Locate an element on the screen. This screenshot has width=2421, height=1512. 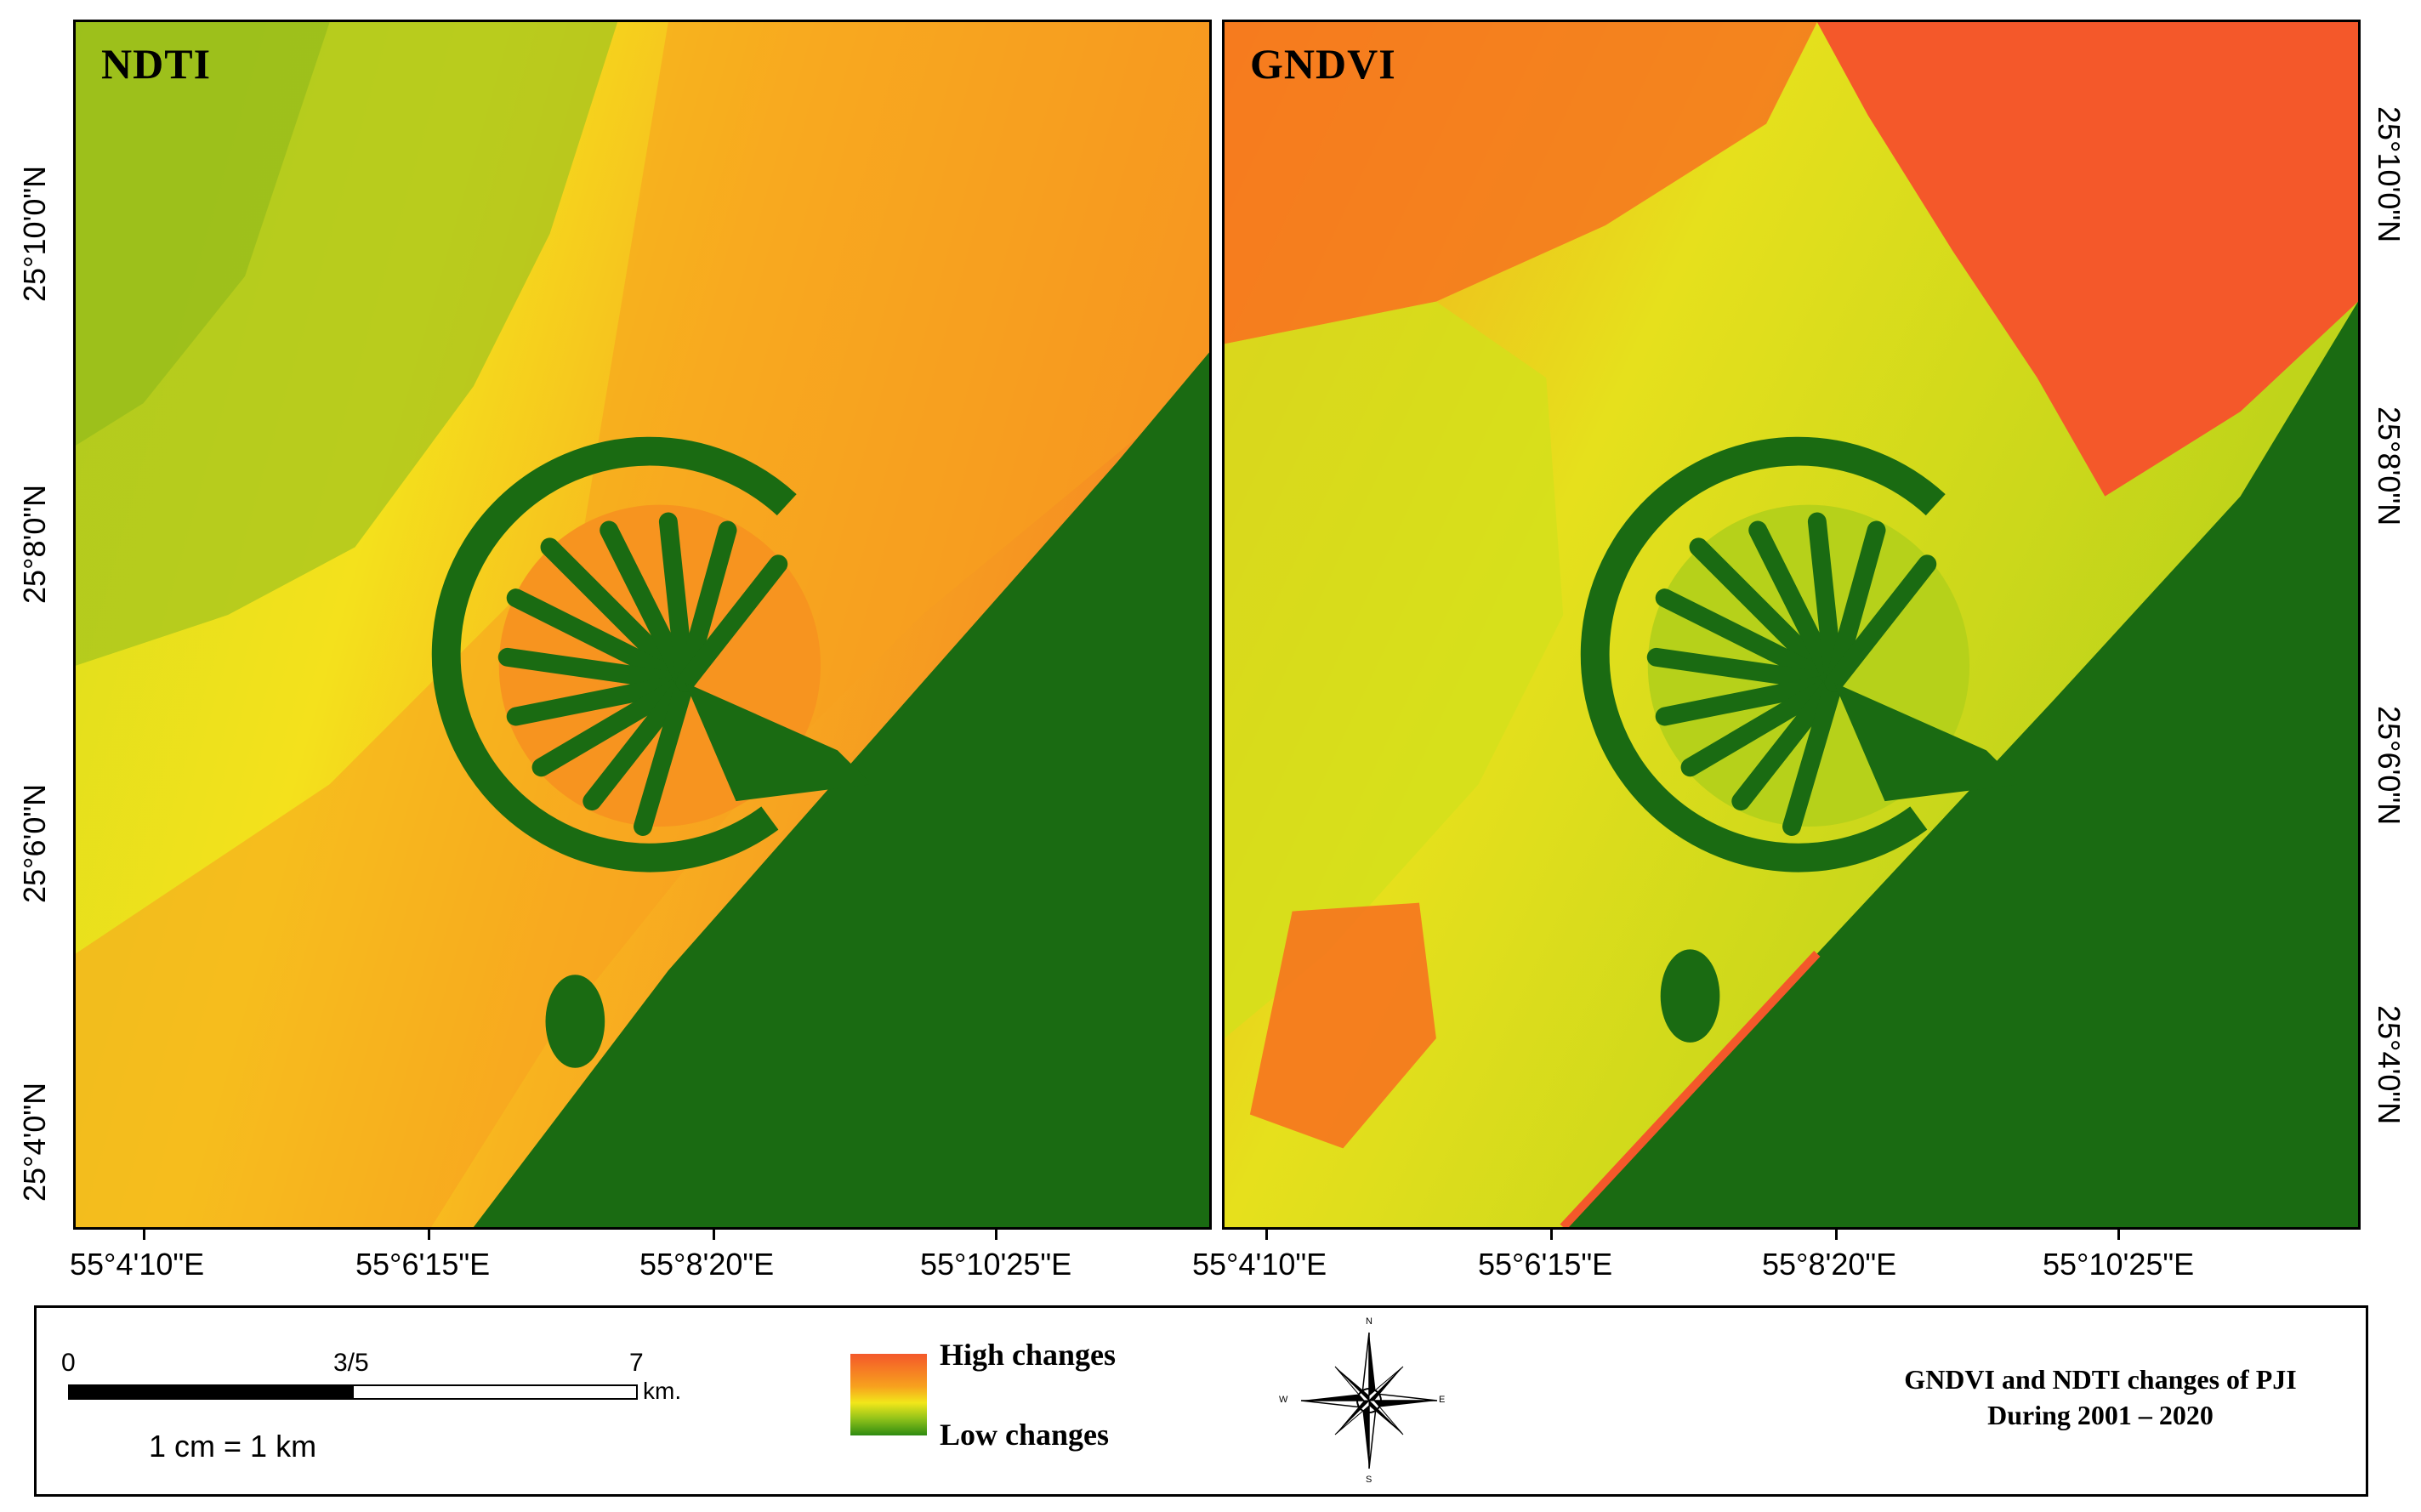
x-tick-right-1: 55°4'10"E is located at coordinates (1260, 1264).